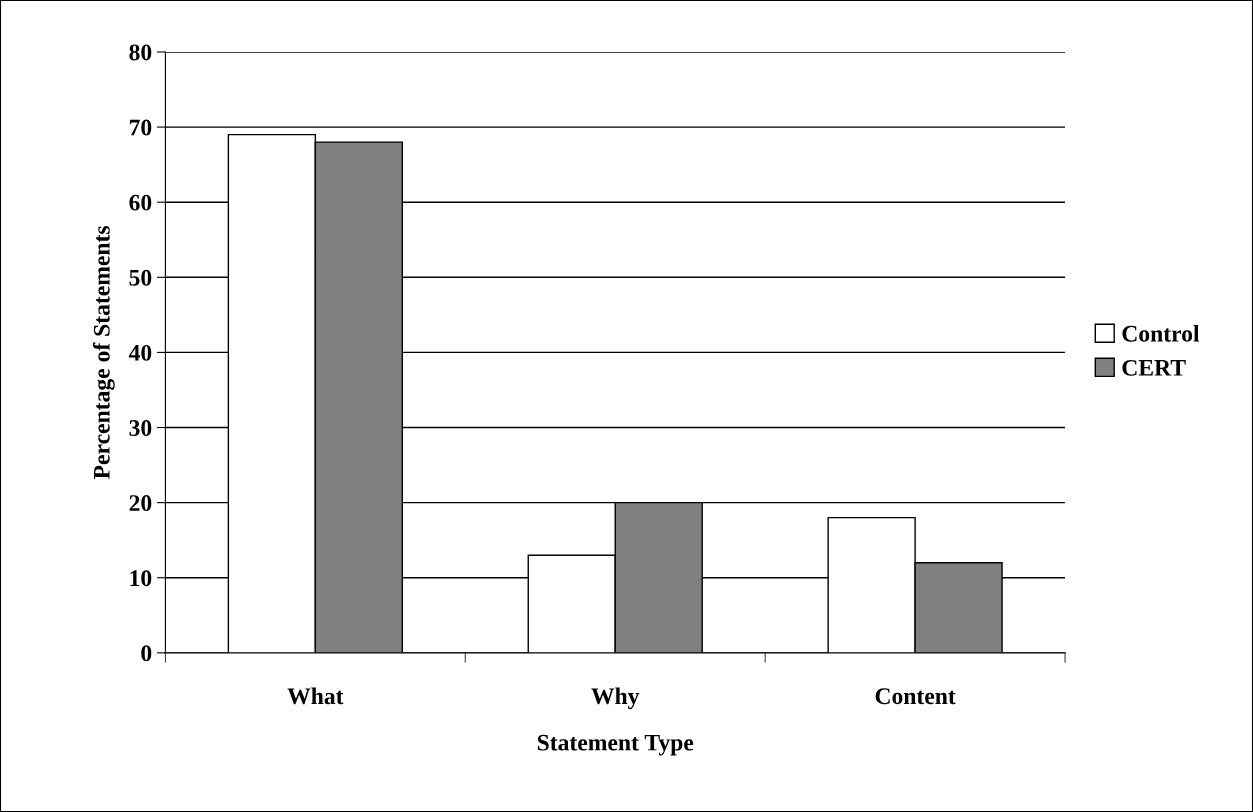 Image resolution: width=1253 pixels, height=812 pixels. Describe the element at coordinates (140, 428) in the screenshot. I see `y-tick-label: 30` at that location.